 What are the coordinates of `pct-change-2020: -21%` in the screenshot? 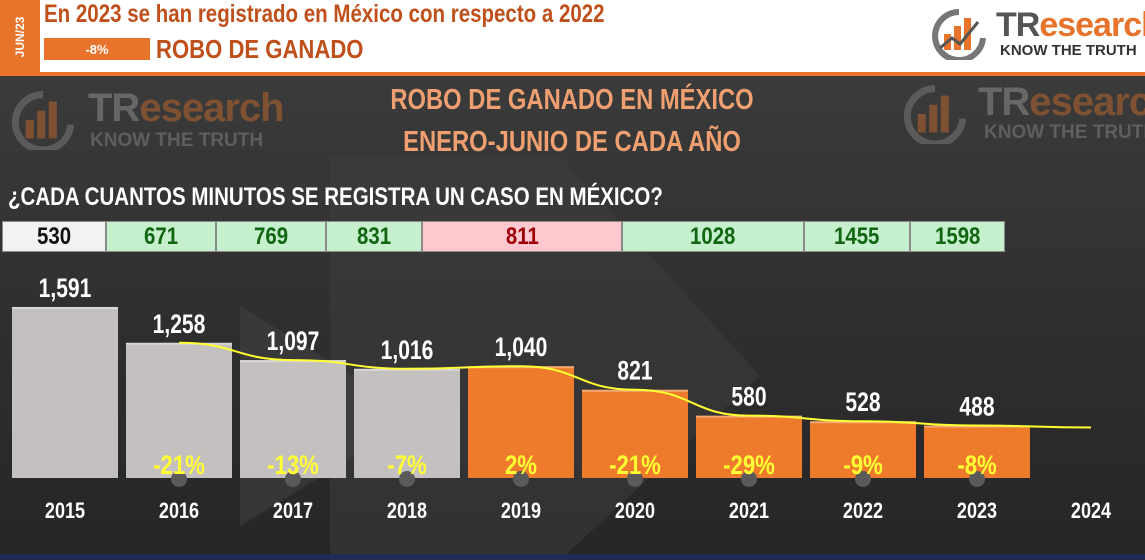 It's located at (635, 466).